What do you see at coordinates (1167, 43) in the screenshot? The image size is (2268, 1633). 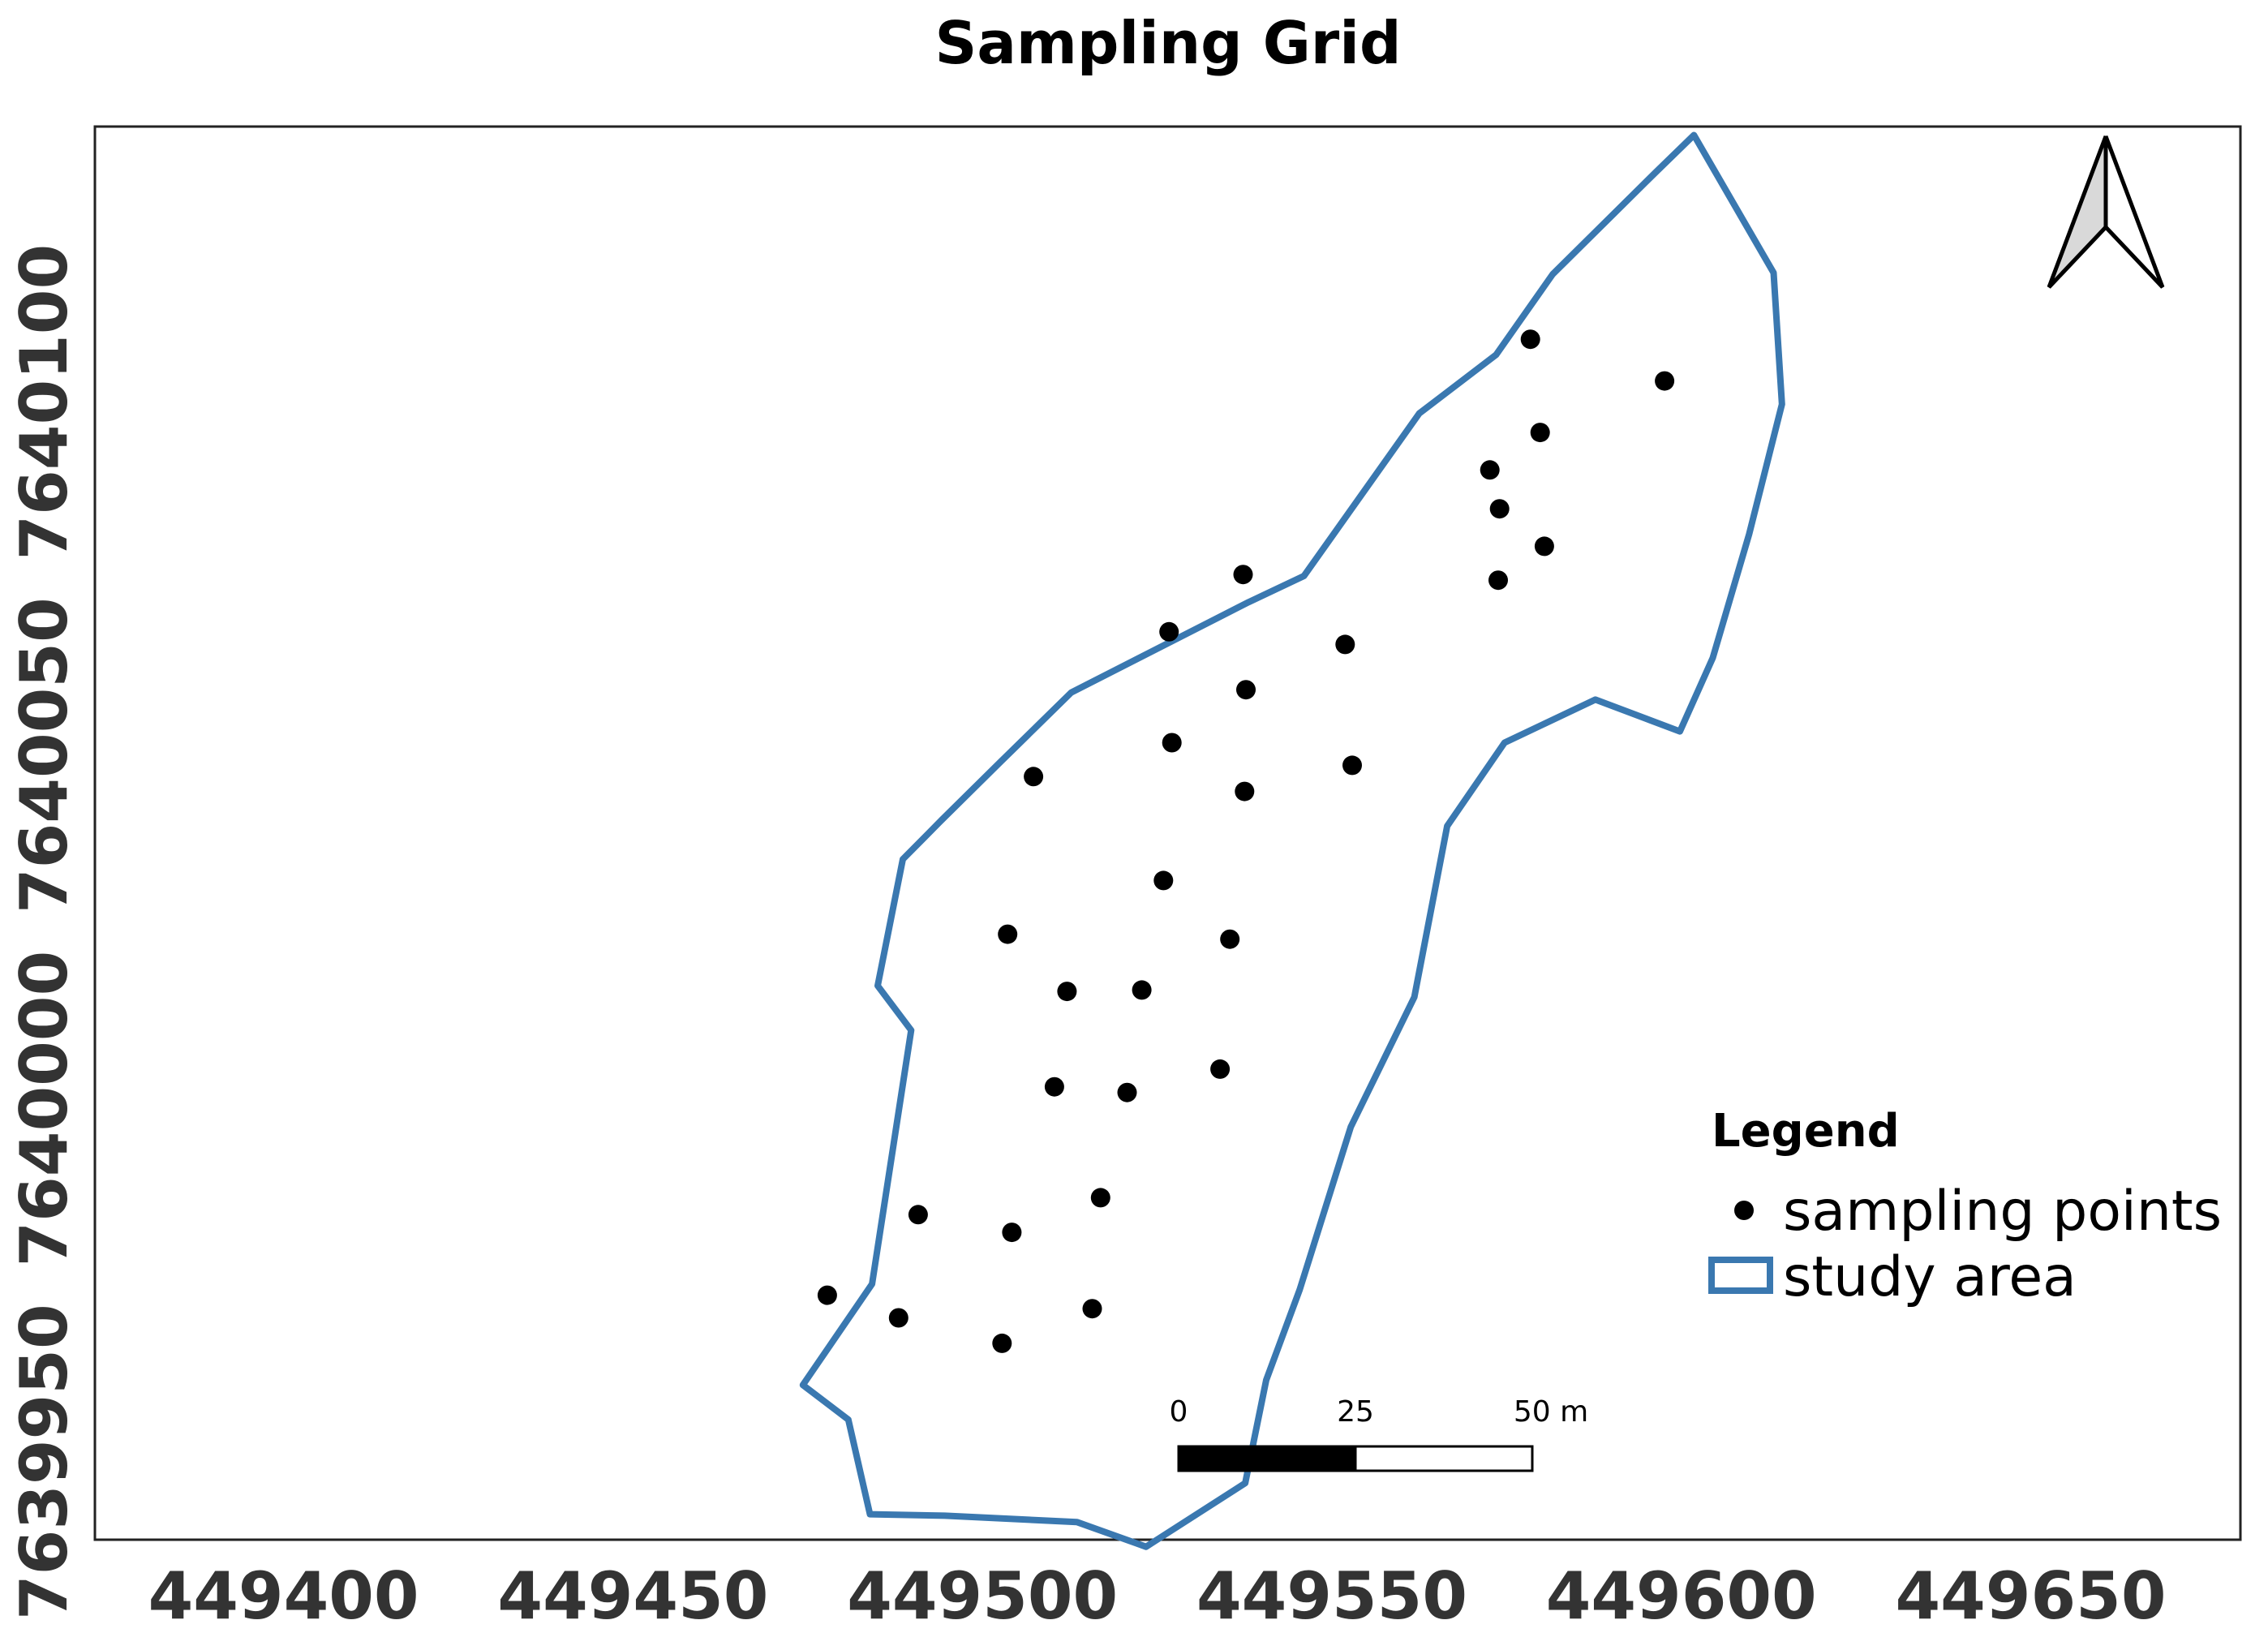 I see `map-title: Sampling Grid` at bounding box center [1167, 43].